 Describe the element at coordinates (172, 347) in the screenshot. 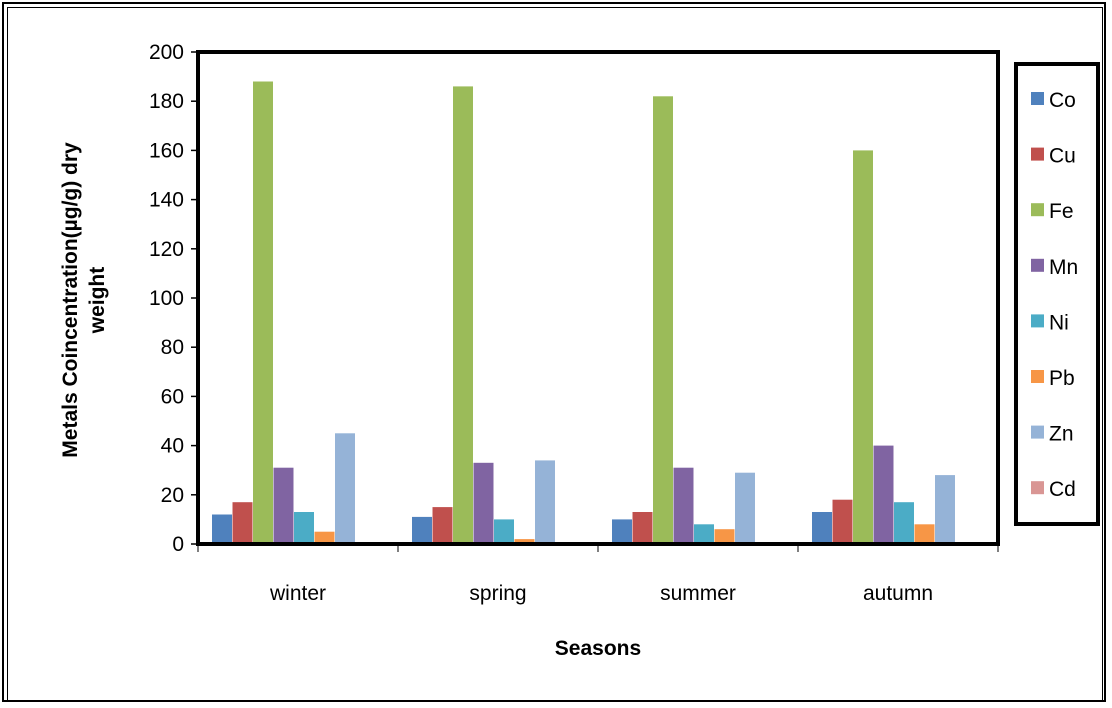

I see `y-tick-label: 80` at that location.